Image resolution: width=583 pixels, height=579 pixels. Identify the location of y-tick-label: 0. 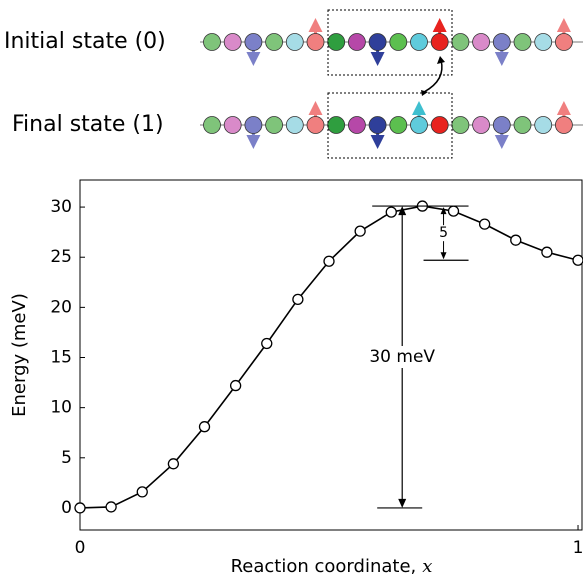
(66, 508).